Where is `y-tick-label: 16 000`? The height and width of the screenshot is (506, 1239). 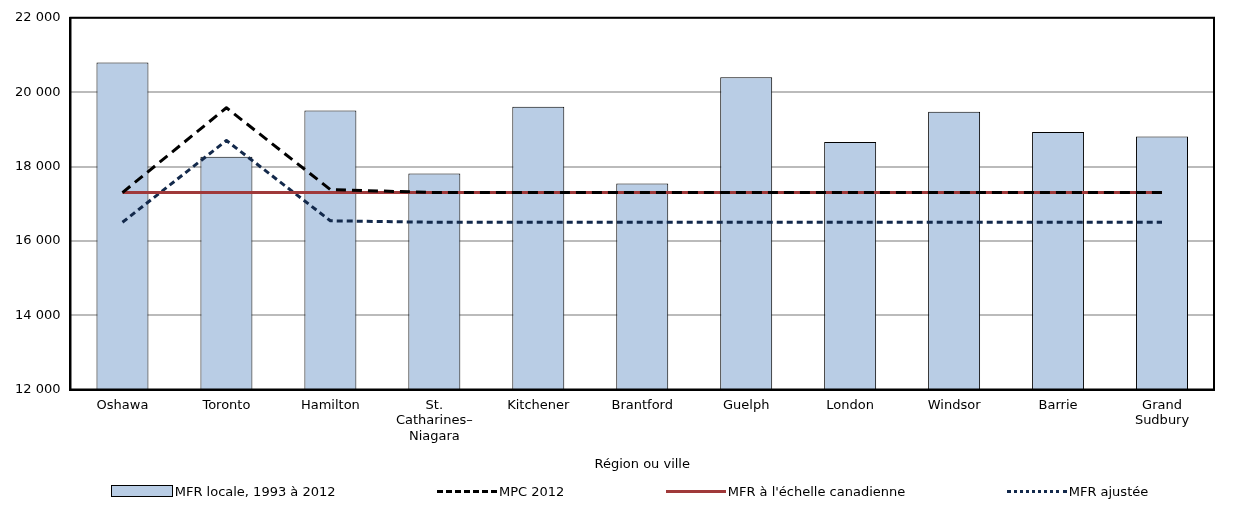
y-tick-label: 16 000 is located at coordinates (37, 240).